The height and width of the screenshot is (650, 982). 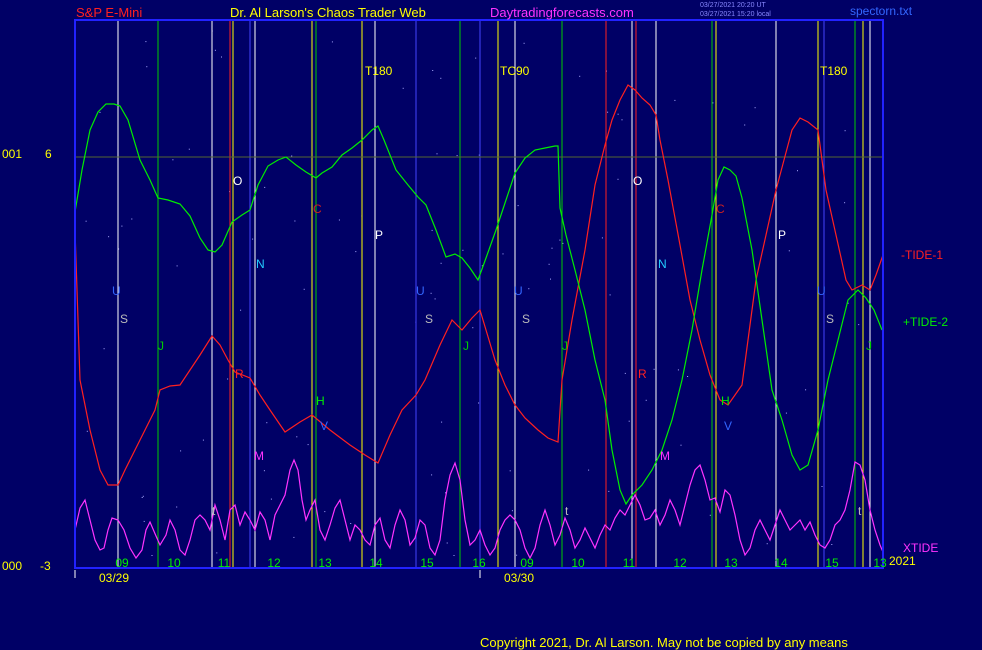 I want to click on timestamp-local: 03/27/2021 15:20 local, so click(x=735, y=14).